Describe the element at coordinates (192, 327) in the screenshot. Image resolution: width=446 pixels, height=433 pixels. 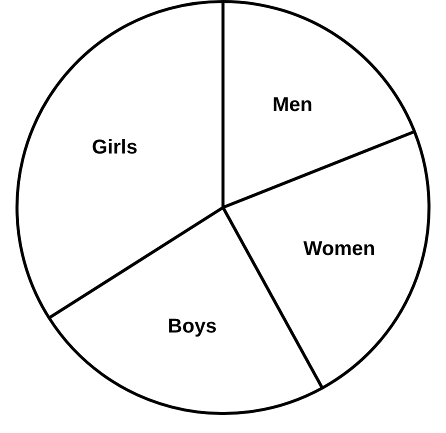
I see `slice-label: Boys` at that location.